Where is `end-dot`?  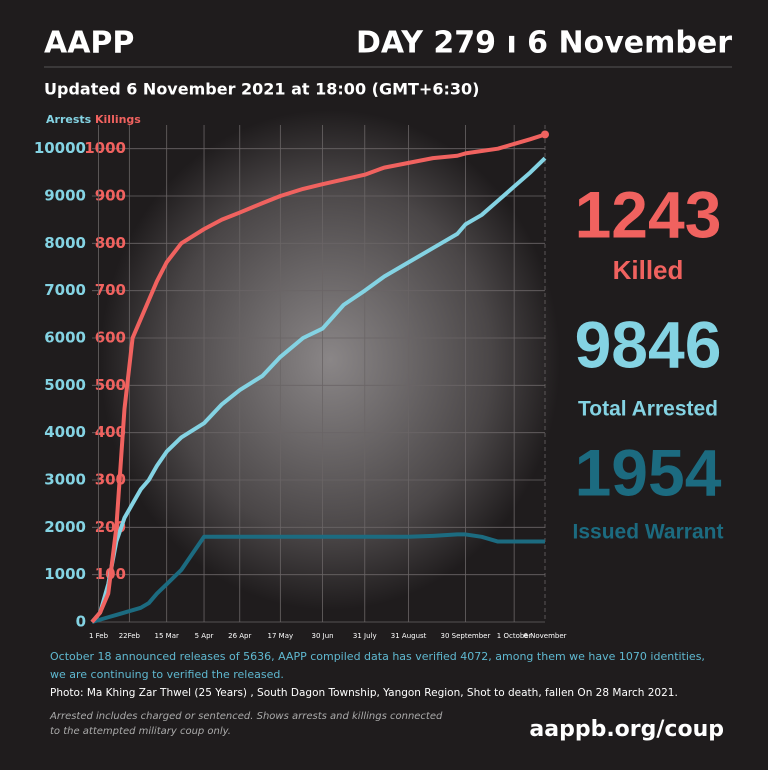
end-dot is located at coordinates (545, 134).